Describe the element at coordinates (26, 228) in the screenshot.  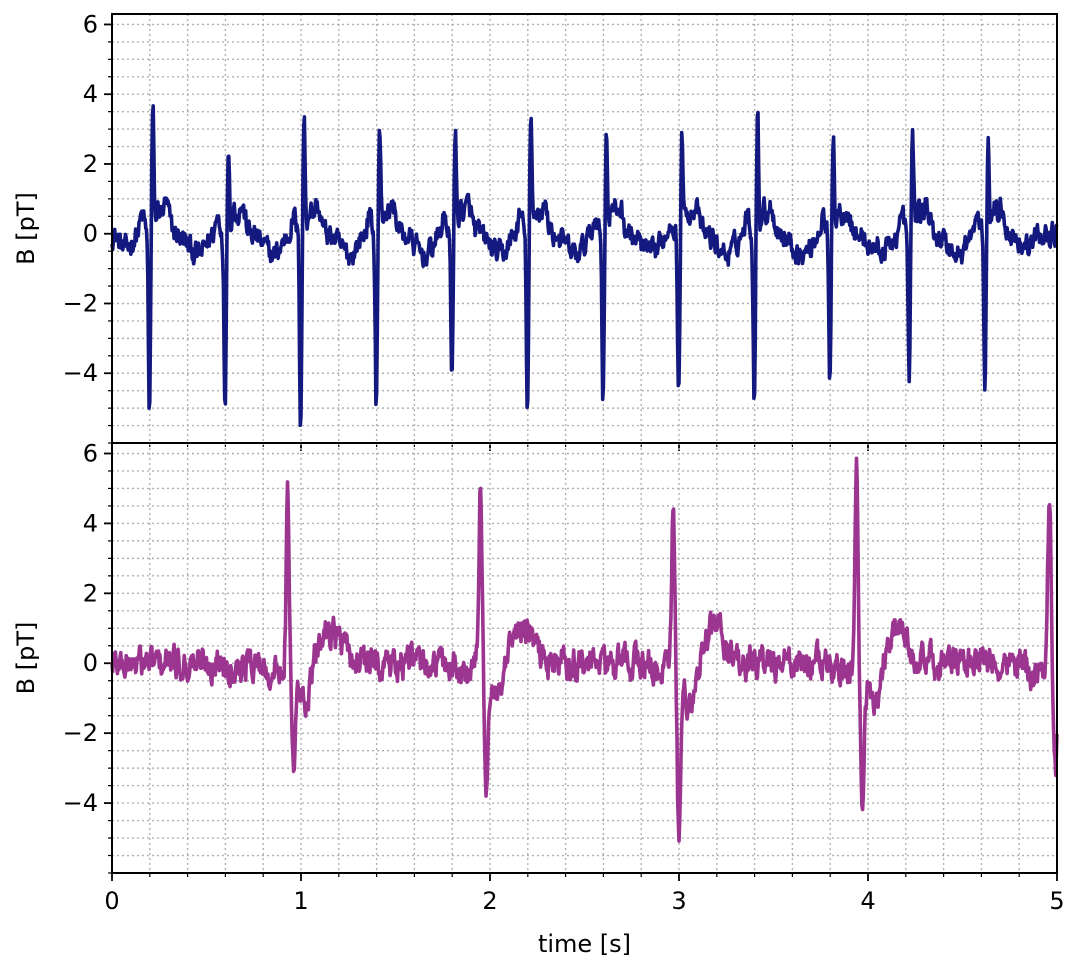
I see `top-y-axis-label: B [pT]` at that location.